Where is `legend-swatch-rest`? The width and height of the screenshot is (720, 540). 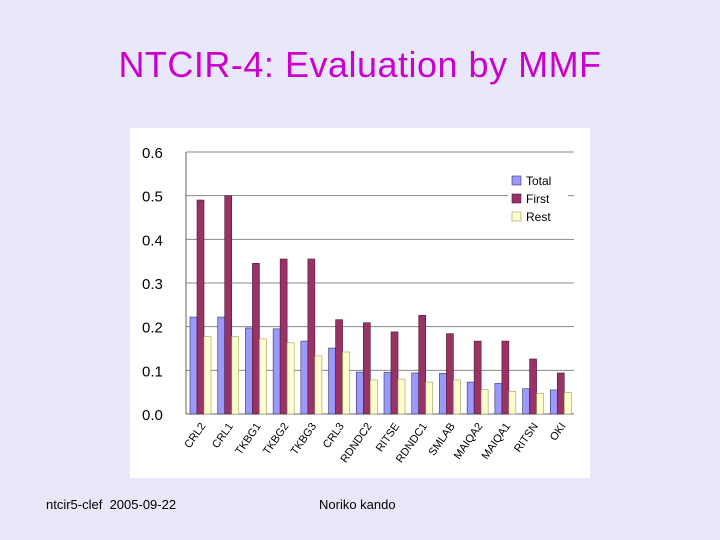
legend-swatch-rest is located at coordinates (516, 216).